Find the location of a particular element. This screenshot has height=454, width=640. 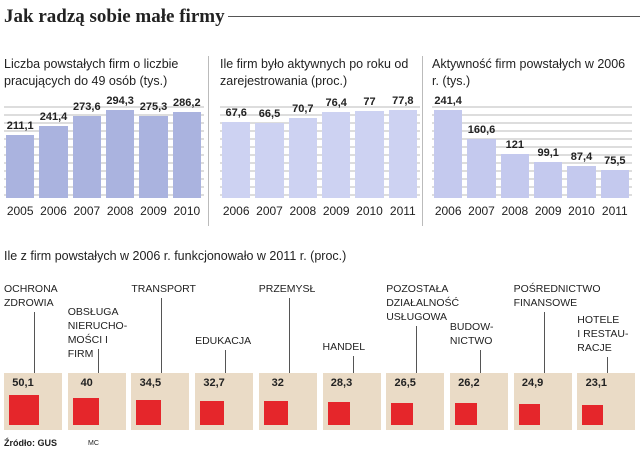

value-label: 121 is located at coordinates (514, 144).